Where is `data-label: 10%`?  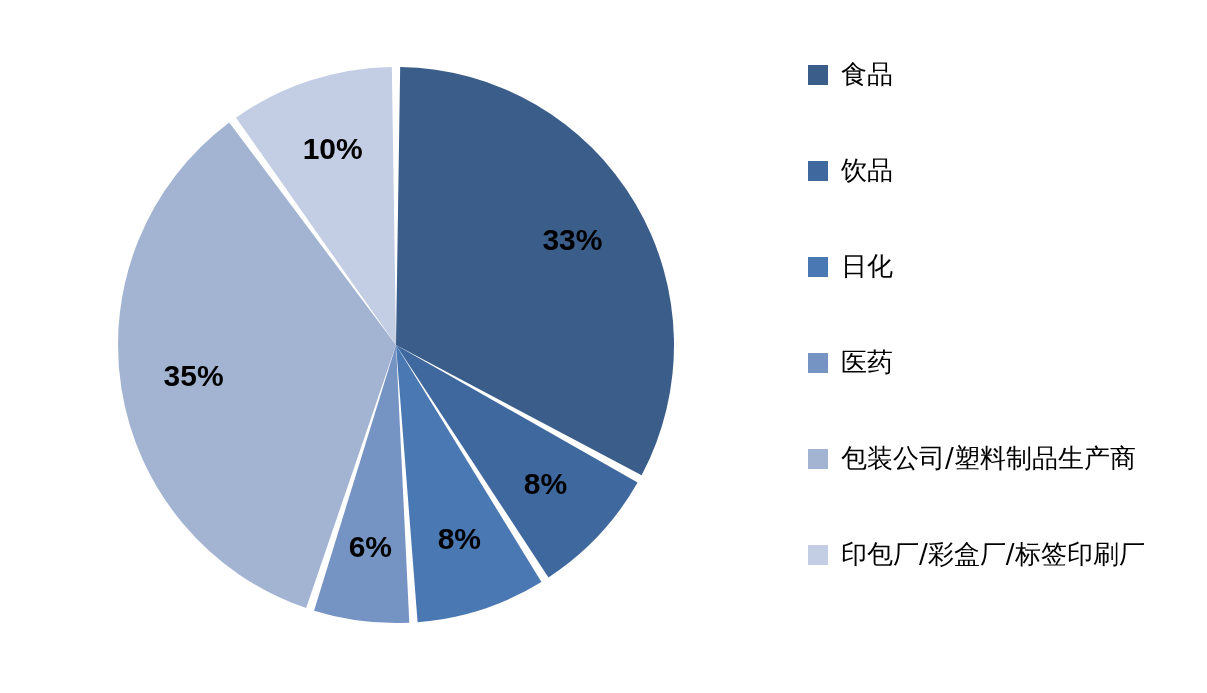
data-label: 10% is located at coordinates (332, 149).